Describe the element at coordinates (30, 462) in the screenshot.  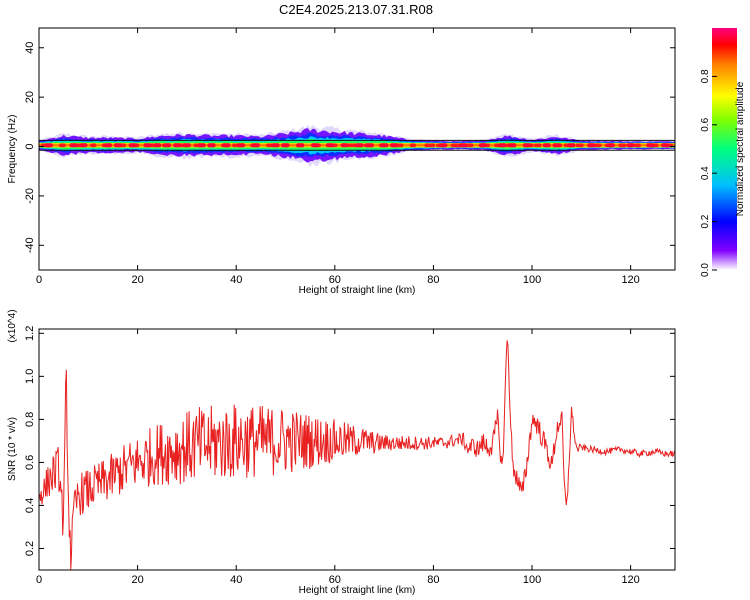
I see `y-tick-label: 0.6` at that location.